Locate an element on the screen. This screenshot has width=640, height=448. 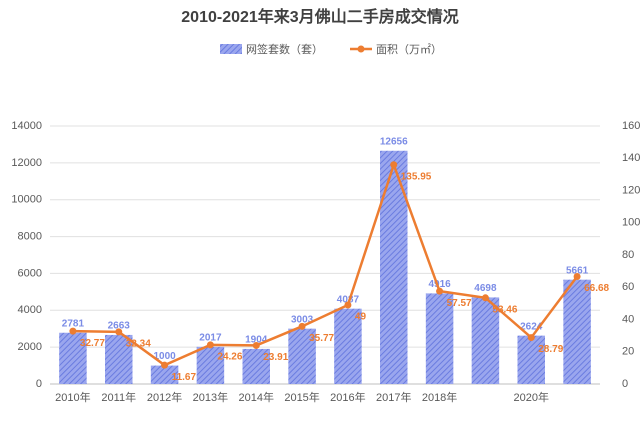
y-tick-label: 14000 is located at coordinates (26, 126).